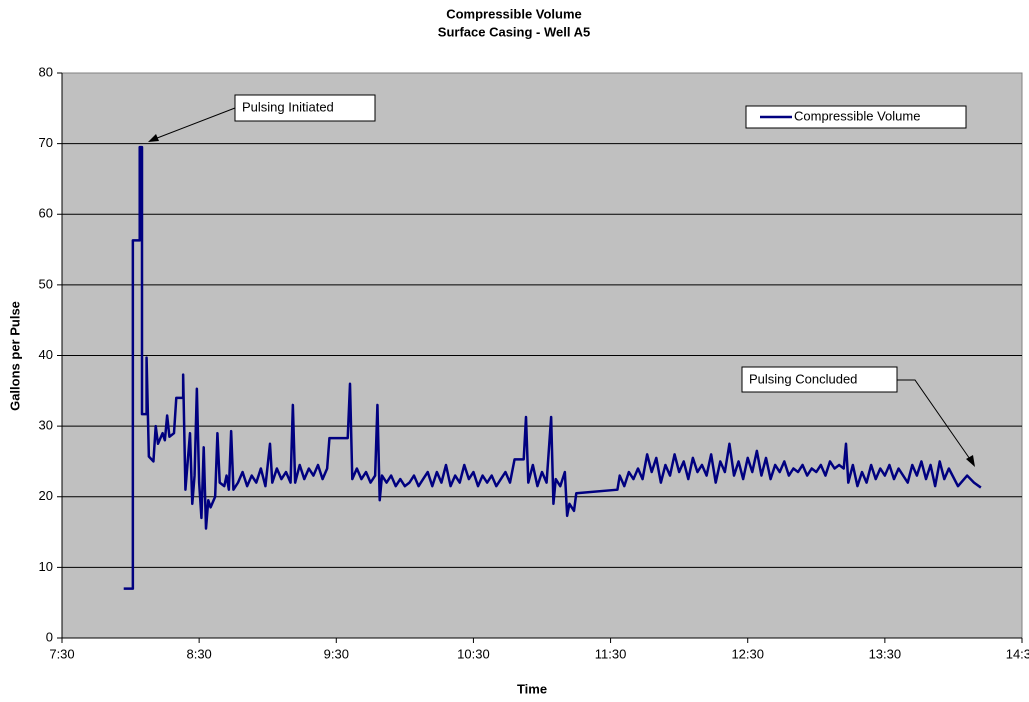 This screenshot has width=1029, height=702. I want to click on legend-label: Compressible Volume, so click(857, 115).